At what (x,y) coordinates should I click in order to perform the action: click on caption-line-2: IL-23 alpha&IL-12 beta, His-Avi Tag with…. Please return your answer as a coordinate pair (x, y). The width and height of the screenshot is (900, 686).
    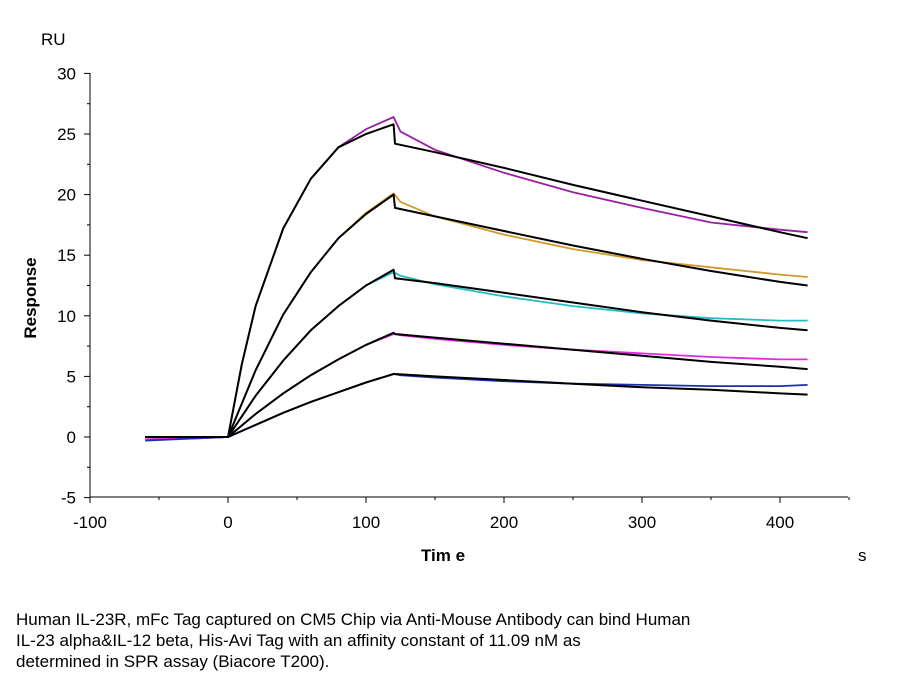
    Looking at the image, I should click on (298, 640).